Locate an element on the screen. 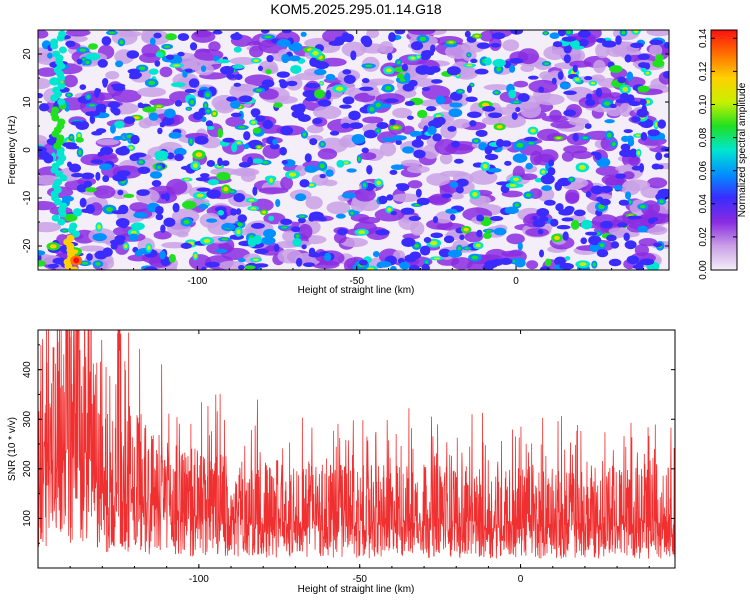 The height and width of the screenshot is (600, 750). colorbar-tick-label: 0.04 is located at coordinates (703, 204).